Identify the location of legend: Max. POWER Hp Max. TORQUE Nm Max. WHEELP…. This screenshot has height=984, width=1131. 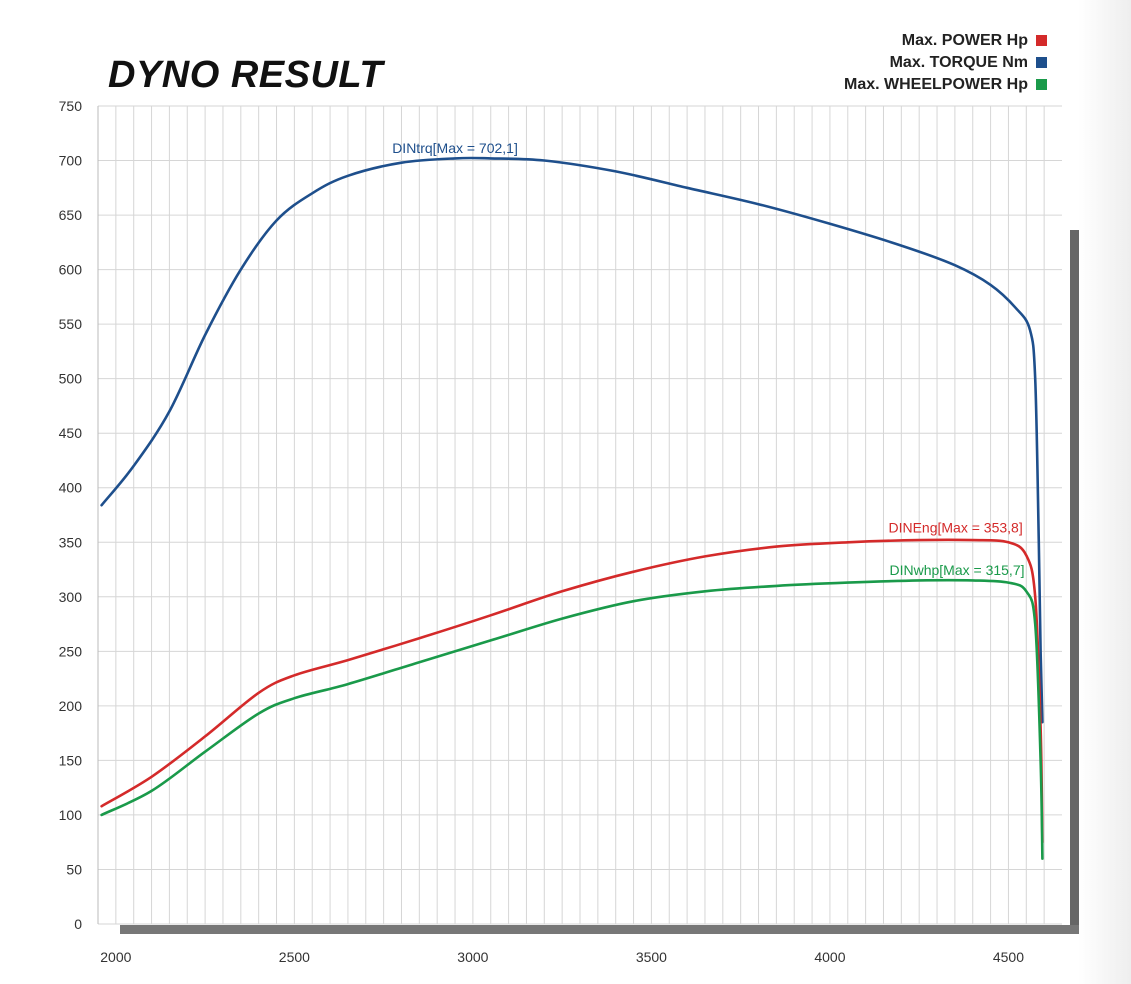
(945, 63).